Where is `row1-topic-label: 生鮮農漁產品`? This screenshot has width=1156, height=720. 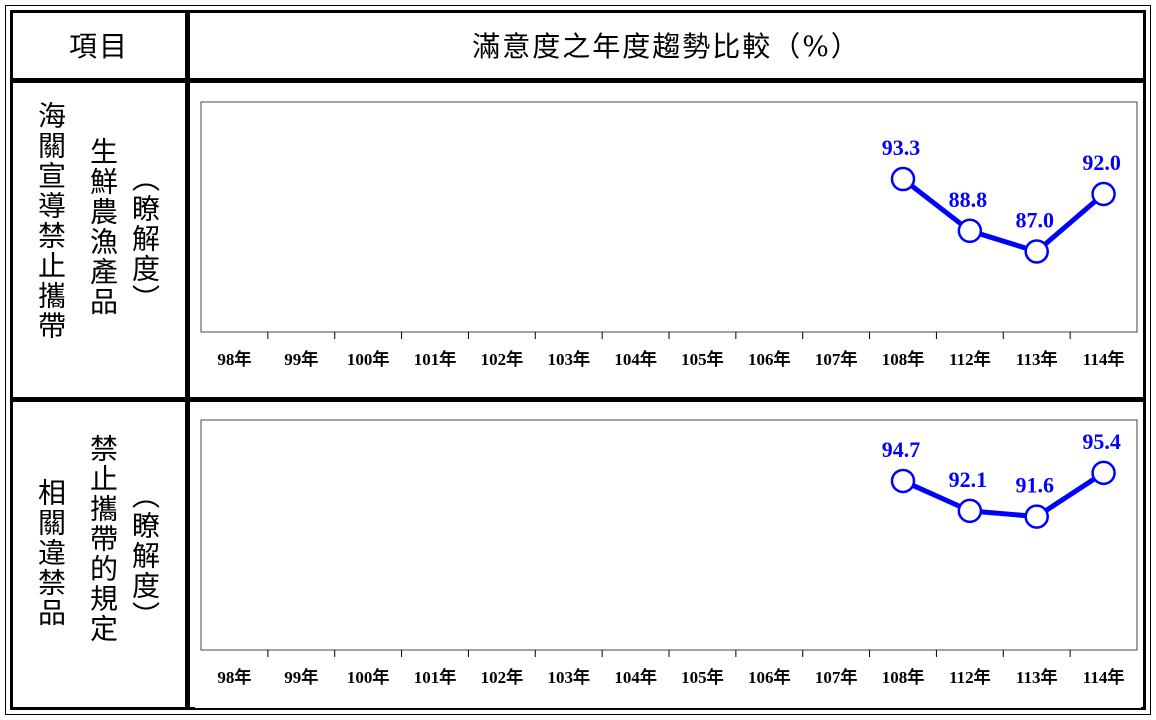 row1-topic-label: 生鮮農漁產品 is located at coordinates (102, 227).